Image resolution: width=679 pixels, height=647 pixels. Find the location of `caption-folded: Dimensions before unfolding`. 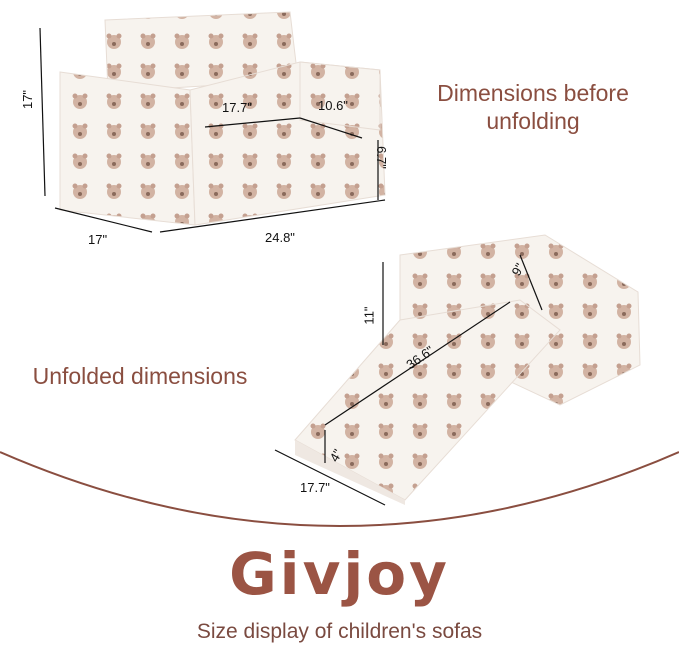

caption-folded: Dimensions before unfolding is located at coordinates (533, 107).